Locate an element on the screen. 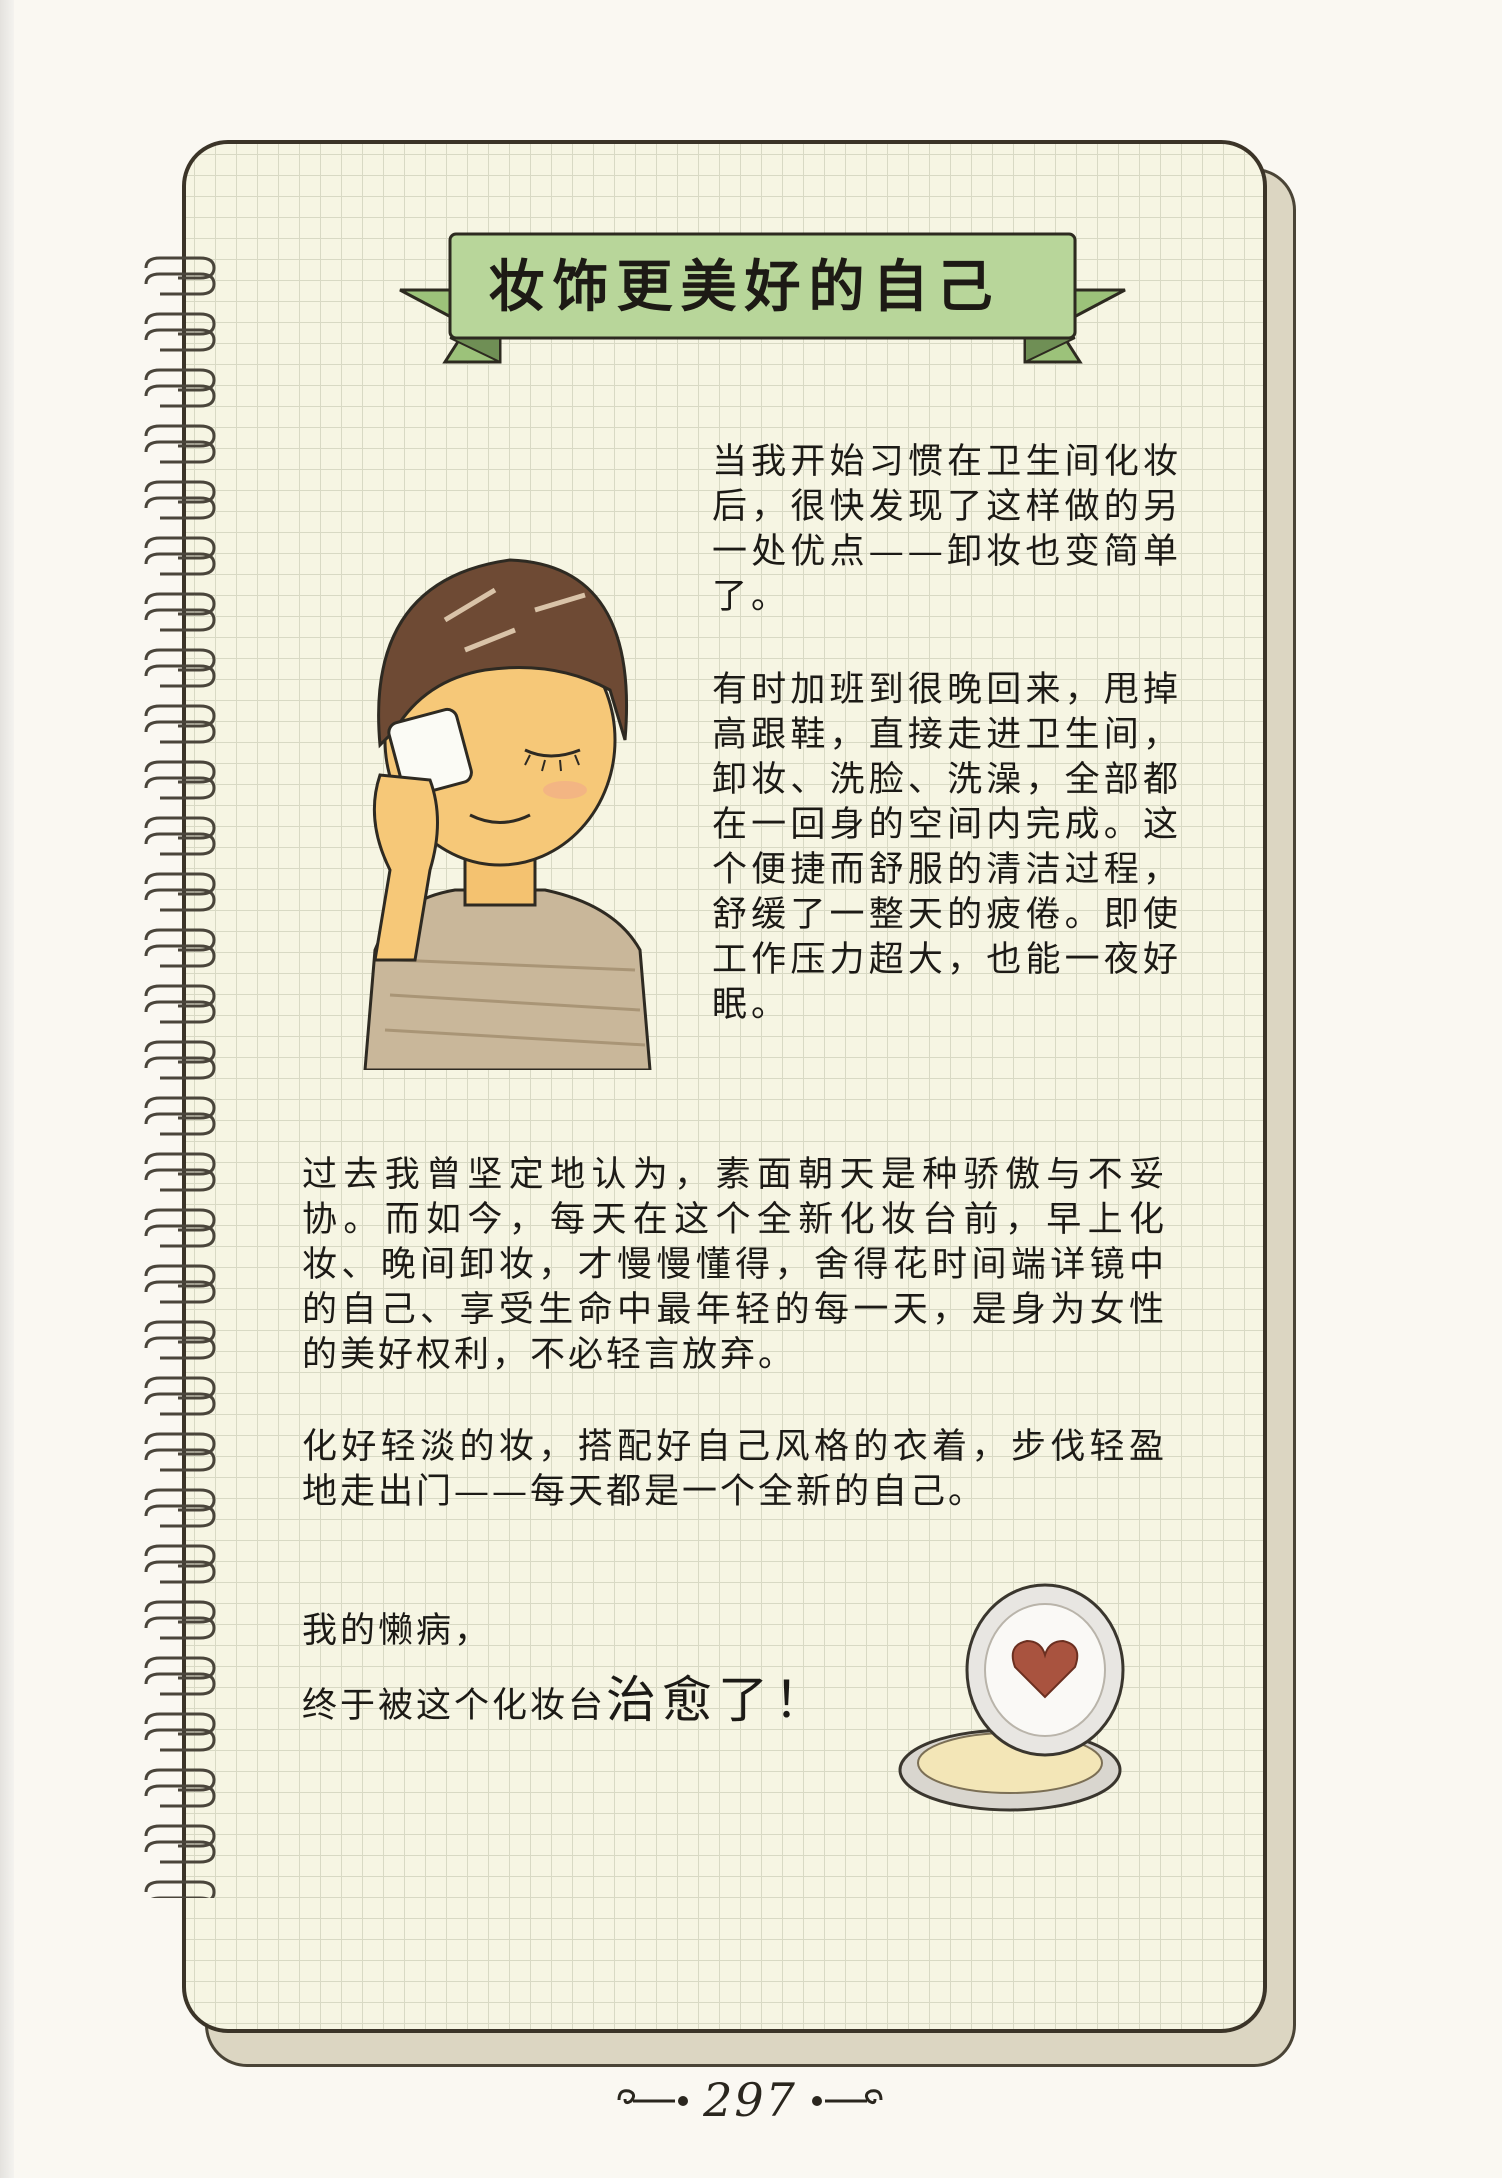  page-number: 297 is located at coordinates (750, 2100).